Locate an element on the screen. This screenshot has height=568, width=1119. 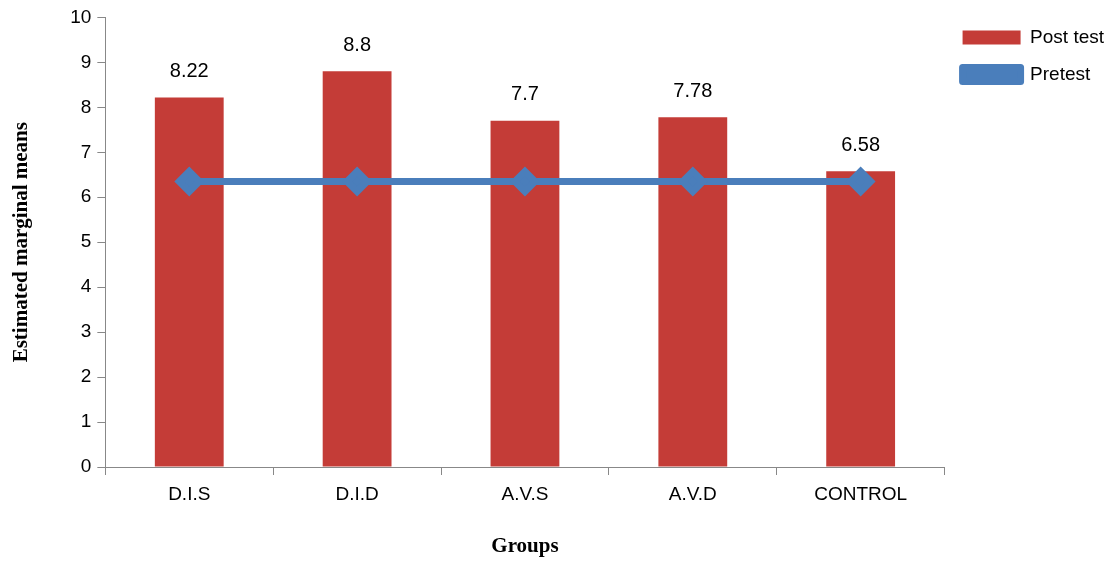
x-tick-label: D.I.S is located at coordinates (189, 493).